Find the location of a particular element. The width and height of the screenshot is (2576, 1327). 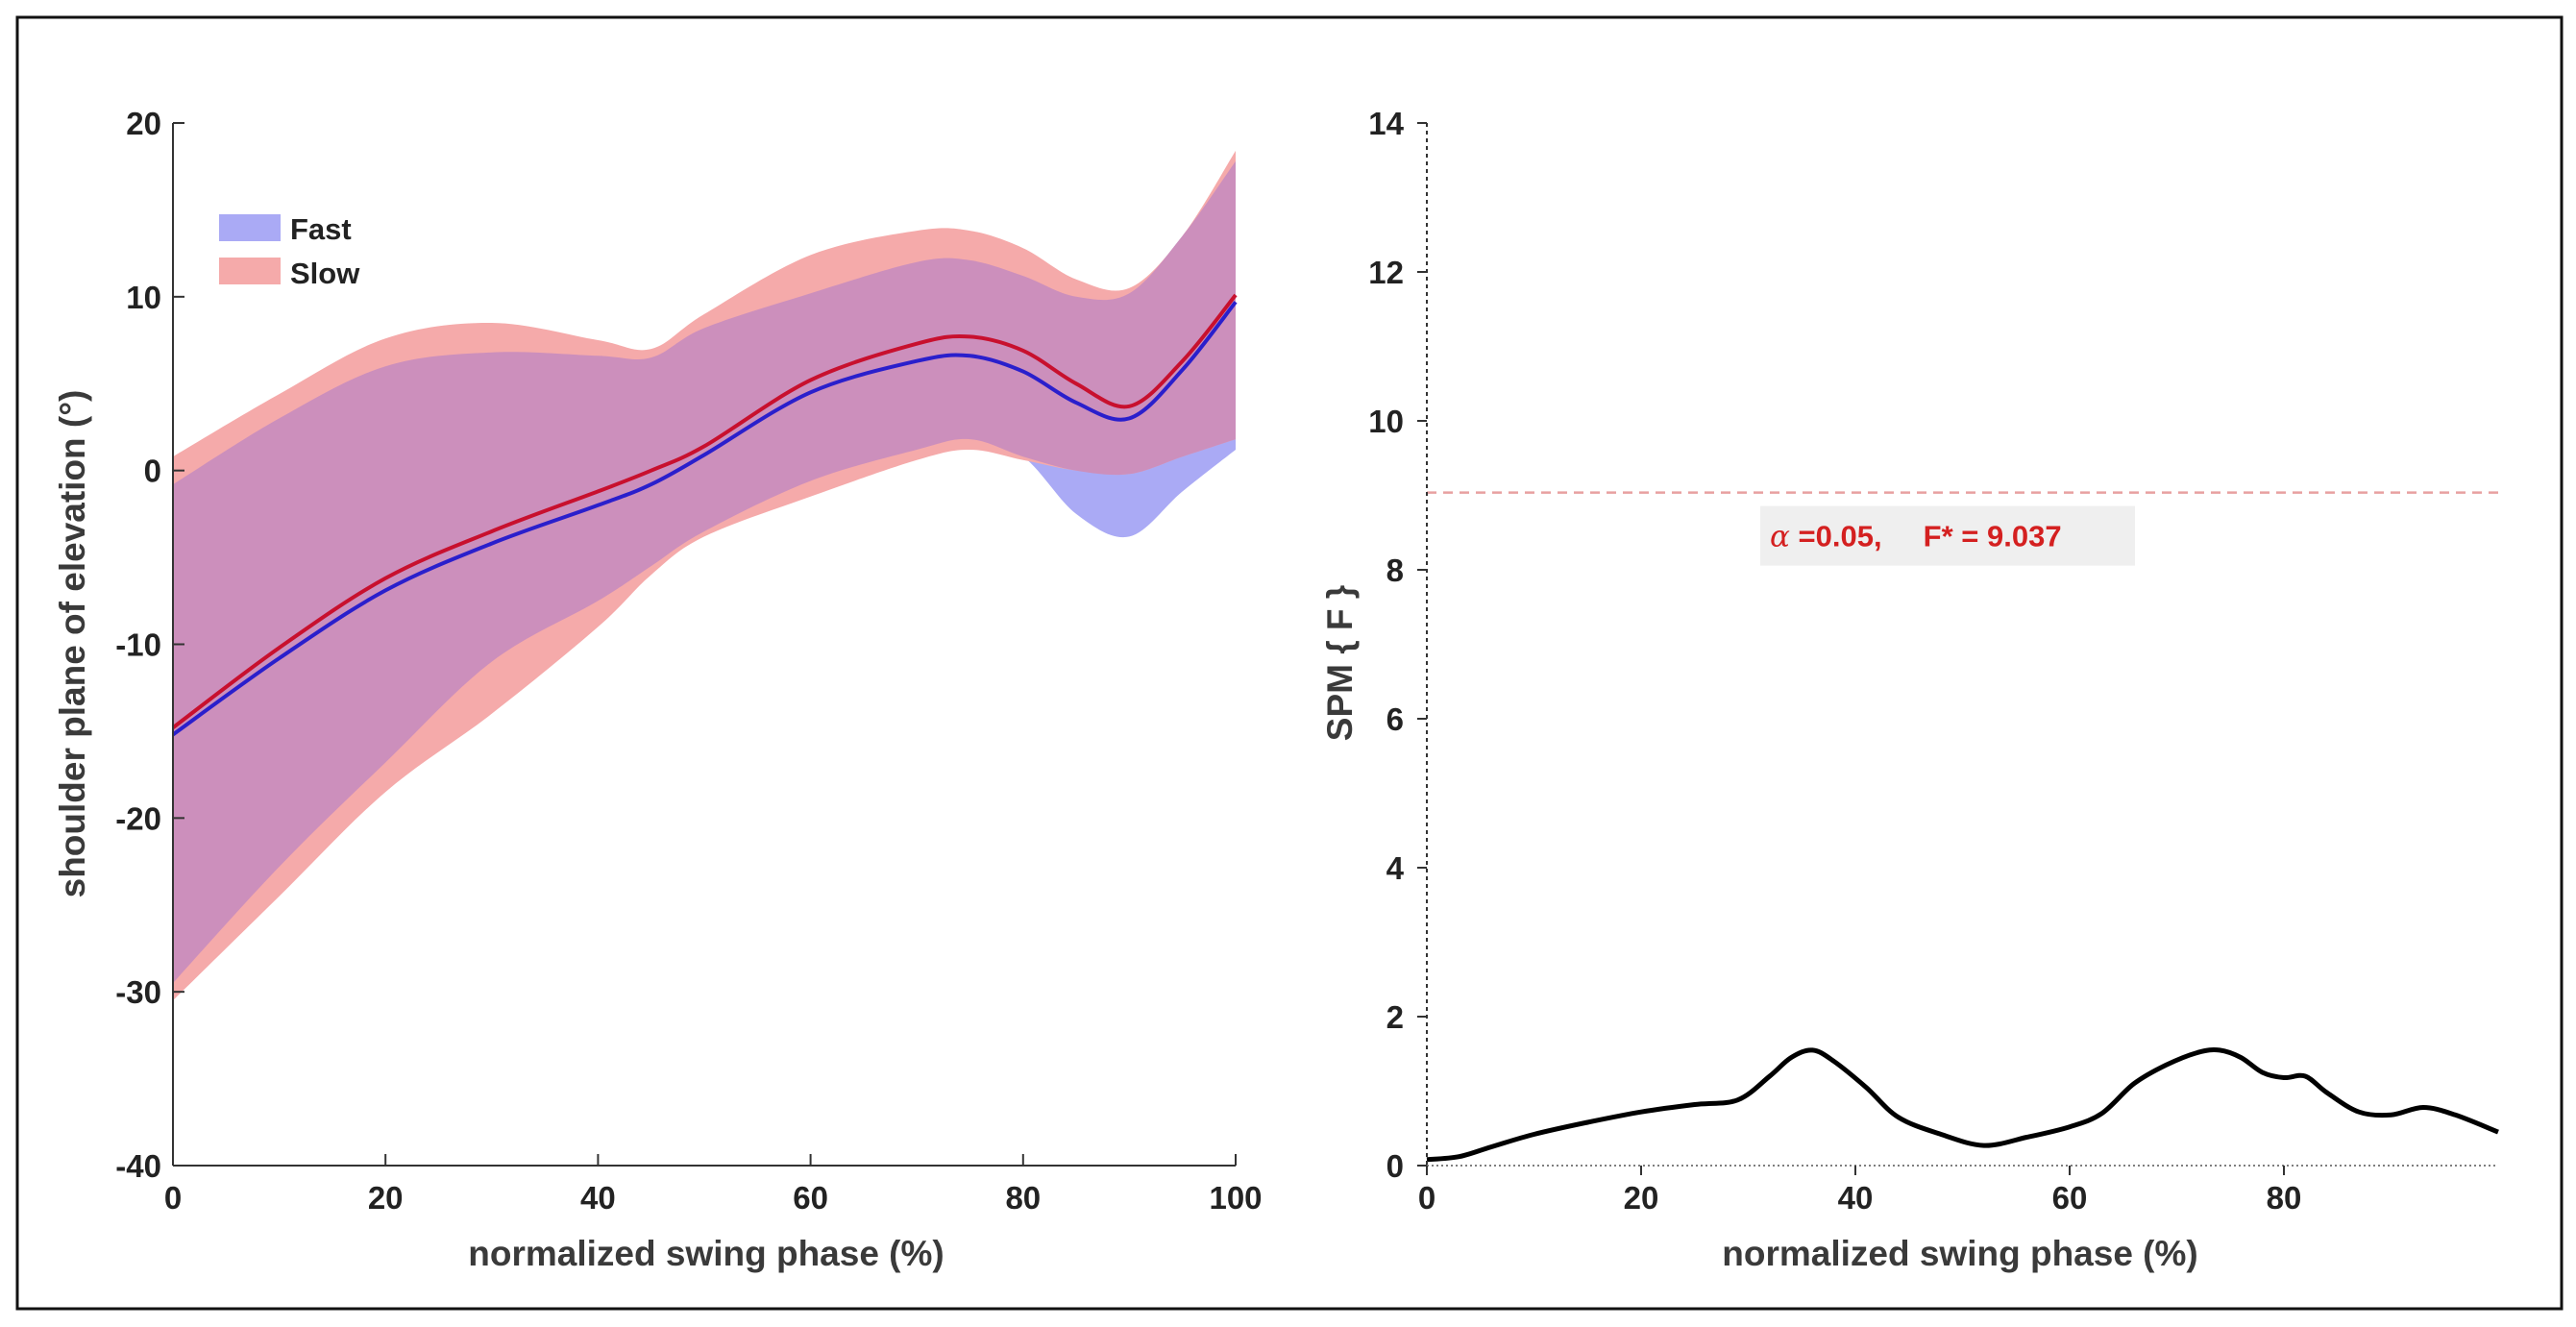

right-threshold: α =0.05, F* = 9.037 is located at coordinates (1962, 528).